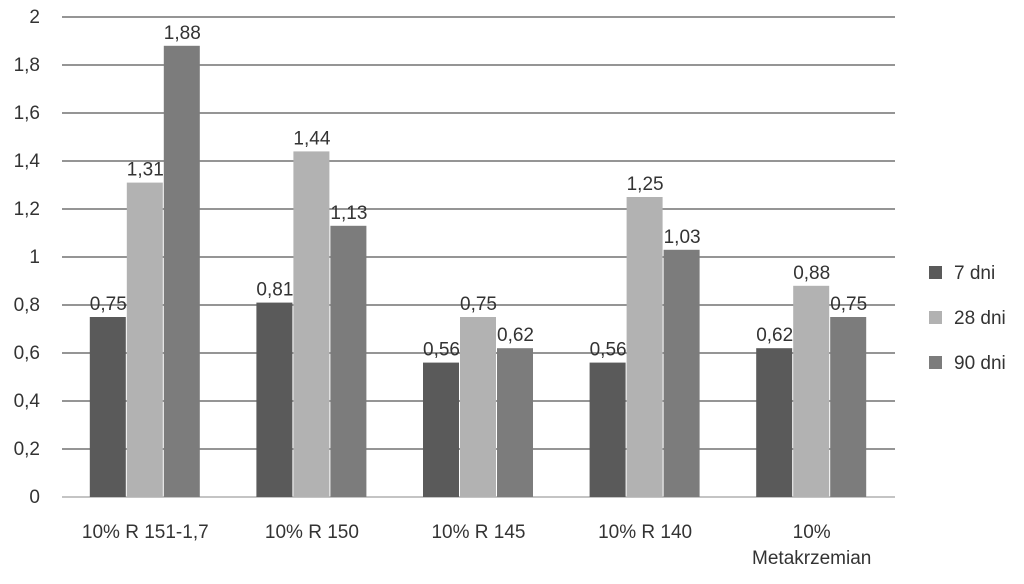 This screenshot has width=1024, height=584. What do you see at coordinates (145, 170) in the screenshot?
I see `data-label: 1,31` at bounding box center [145, 170].